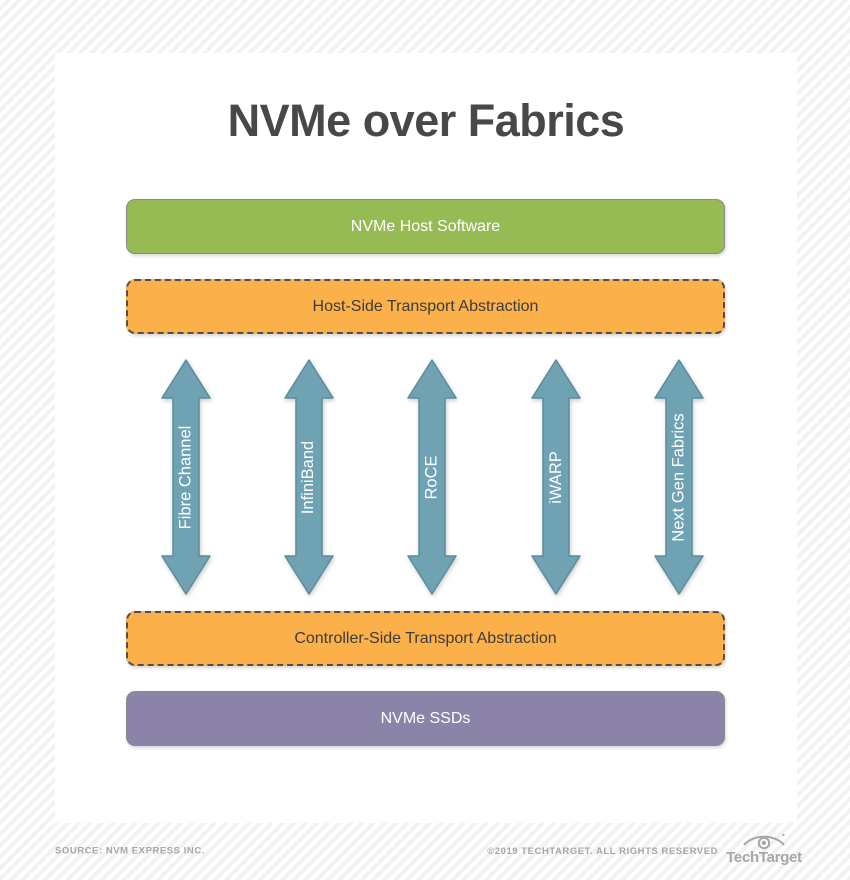  I want to click on copyright-text: ©2019 TECHTARGET. ALL RIGHTS RESERVED, so click(602, 851).